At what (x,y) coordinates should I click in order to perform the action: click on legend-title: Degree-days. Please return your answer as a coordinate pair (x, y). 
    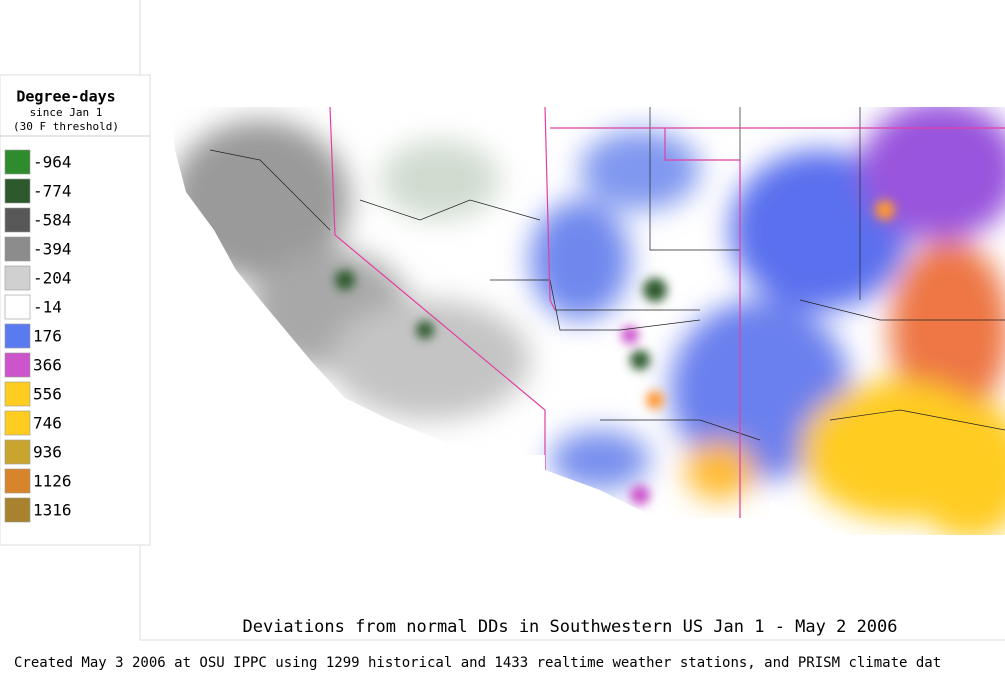
    Looking at the image, I should click on (65, 97).